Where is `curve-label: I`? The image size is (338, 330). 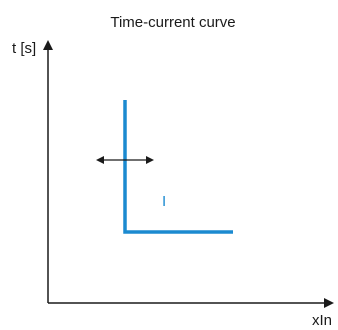
curve-label: I is located at coordinates (164, 201).